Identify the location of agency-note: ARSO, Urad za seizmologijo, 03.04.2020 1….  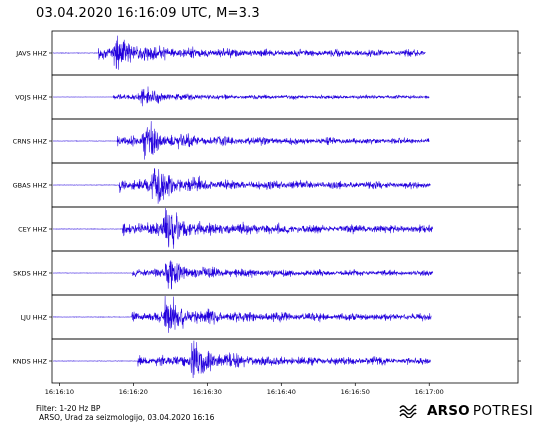
(127, 417).